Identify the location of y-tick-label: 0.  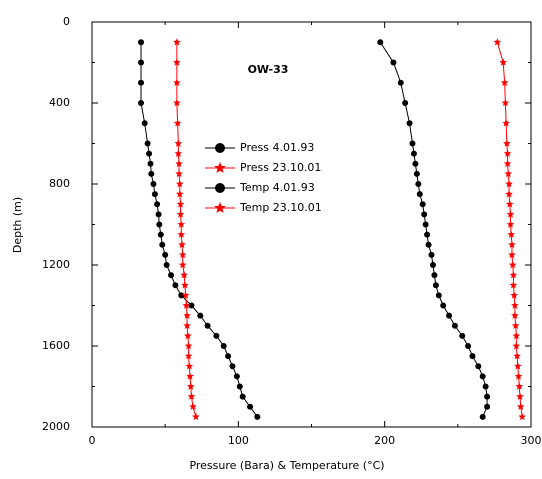
(66, 21).